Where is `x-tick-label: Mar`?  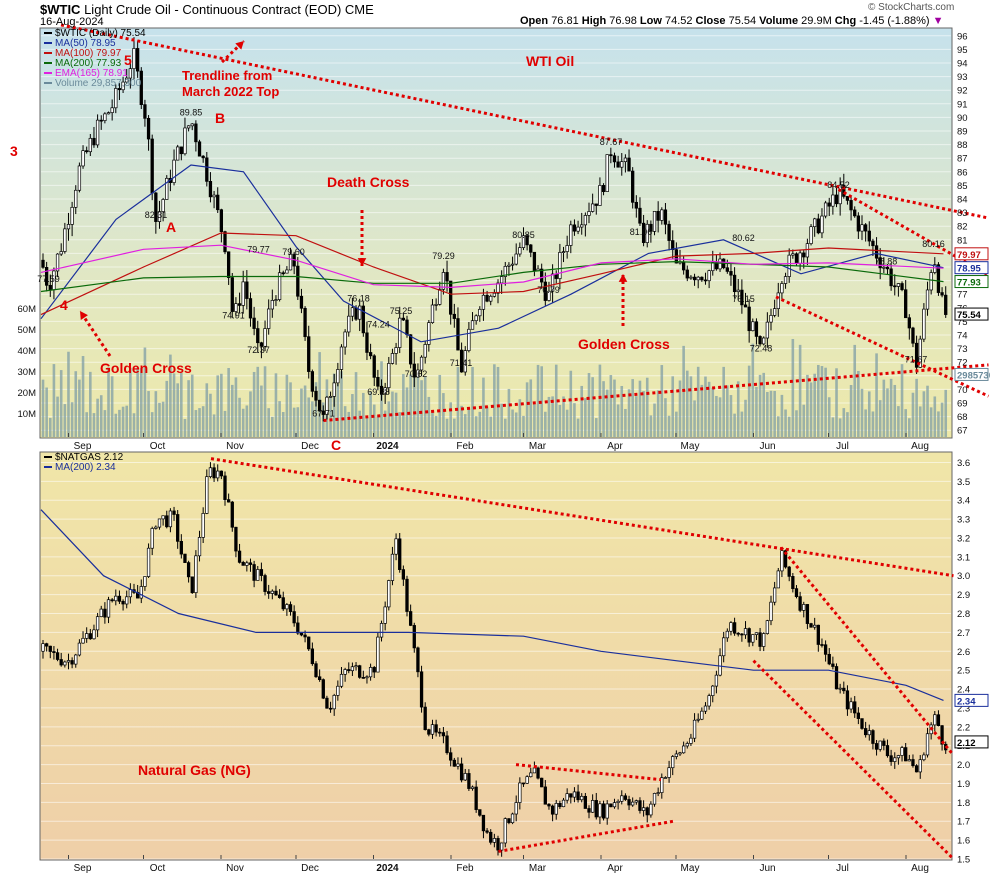
x-tick-label: Mar is located at coordinates (538, 446).